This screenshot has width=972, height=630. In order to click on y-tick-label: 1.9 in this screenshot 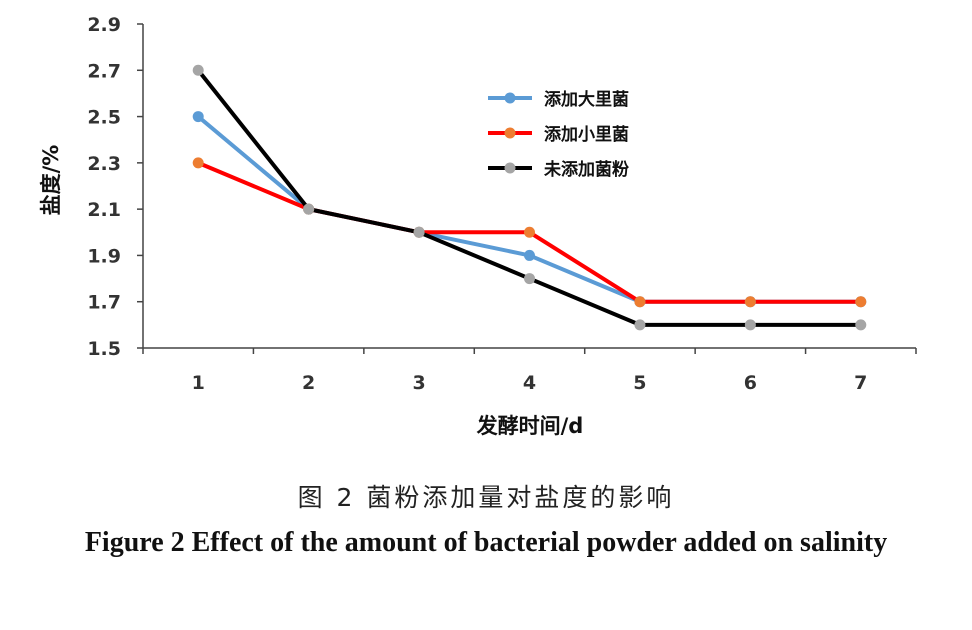, I will do `click(104, 256)`.